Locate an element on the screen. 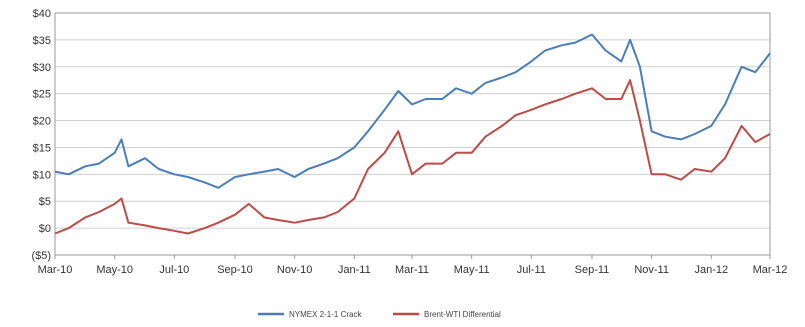 The width and height of the screenshot is (805, 327). y-tick-label: $0 is located at coordinates (45, 229).